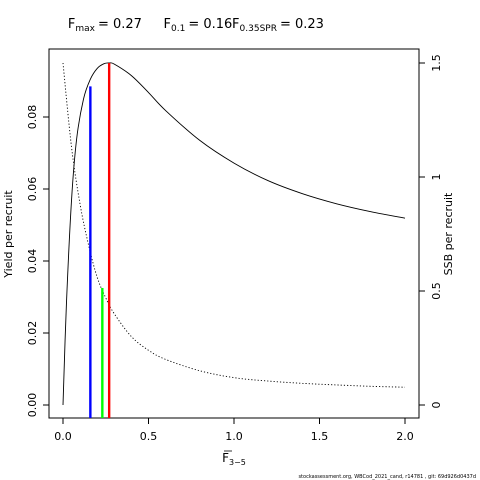 The width and height of the screenshot is (480, 480). What do you see at coordinates (210, 24) in the screenshot?
I see `title-f01-value: = 0.16` at bounding box center [210, 24].